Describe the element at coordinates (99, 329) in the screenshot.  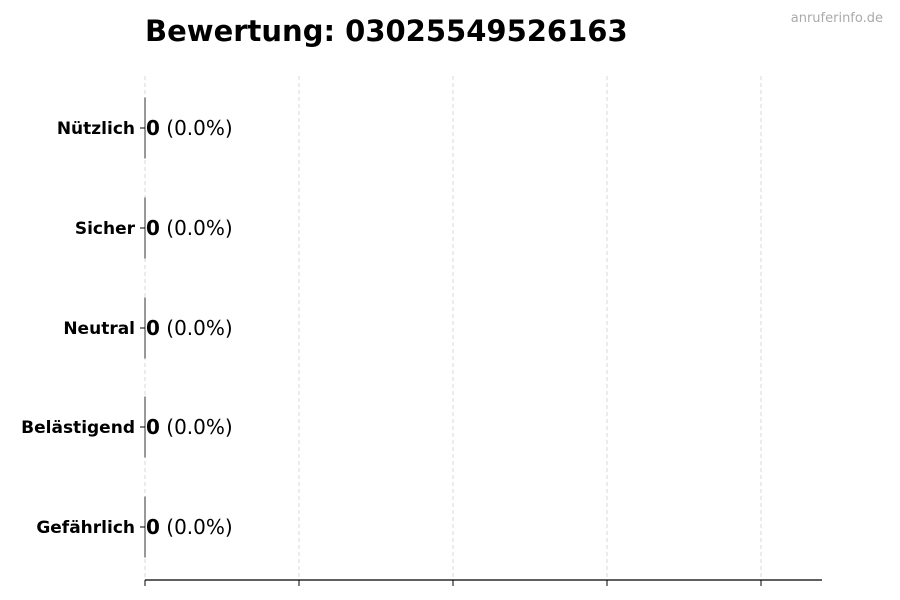
I see `category-label: Neutral` at that location.